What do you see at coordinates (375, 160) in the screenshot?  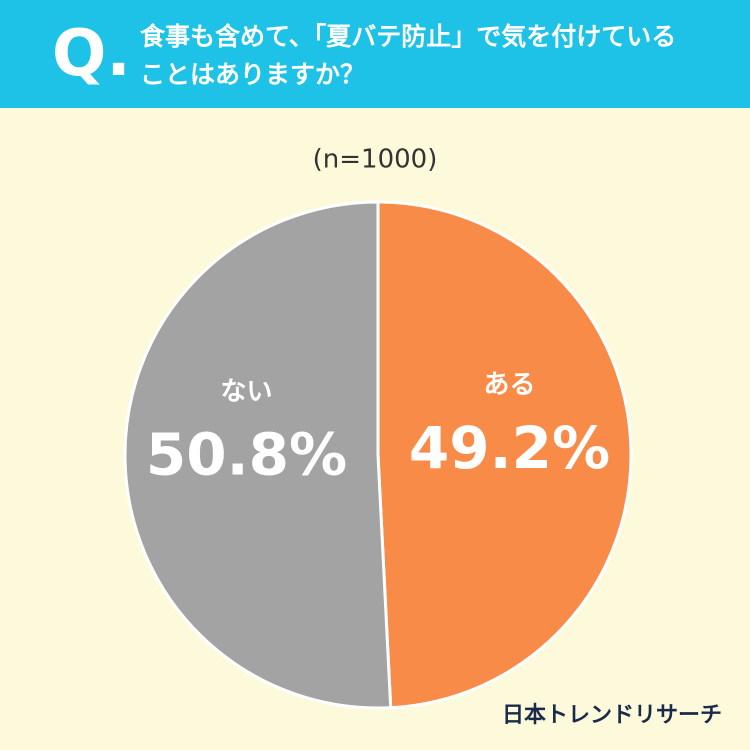 I see `chart-subtitle: (n=1000)` at bounding box center [375, 160].